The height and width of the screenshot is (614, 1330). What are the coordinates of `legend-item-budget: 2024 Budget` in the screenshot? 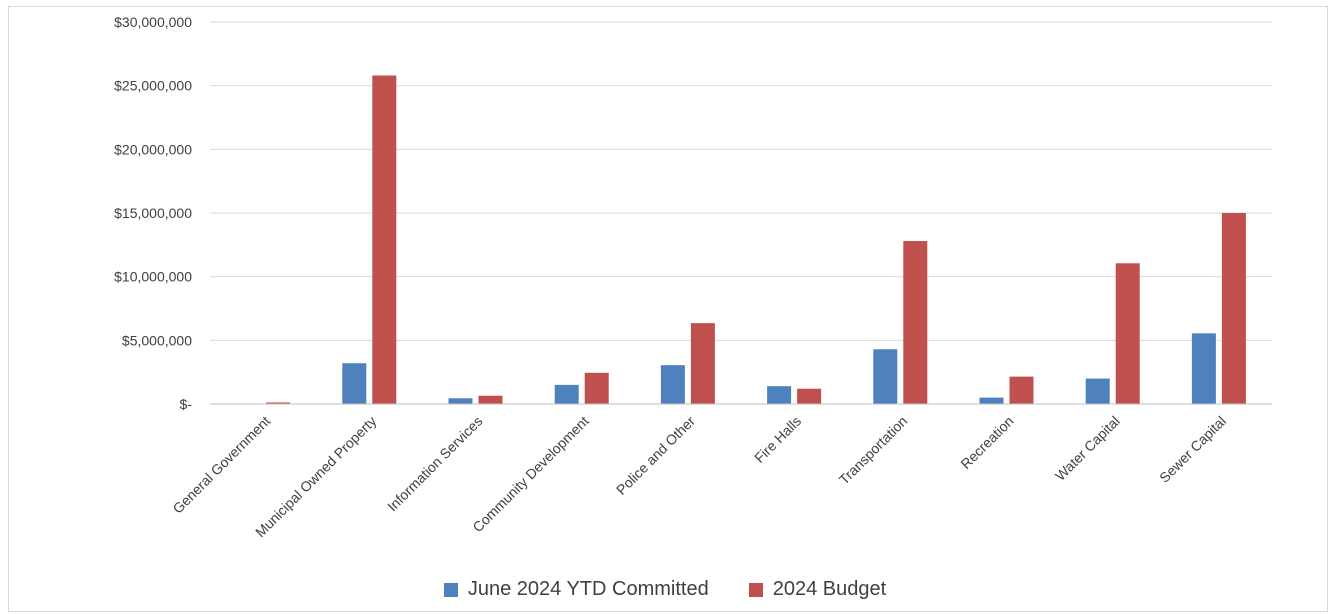 It's located at (817, 589).